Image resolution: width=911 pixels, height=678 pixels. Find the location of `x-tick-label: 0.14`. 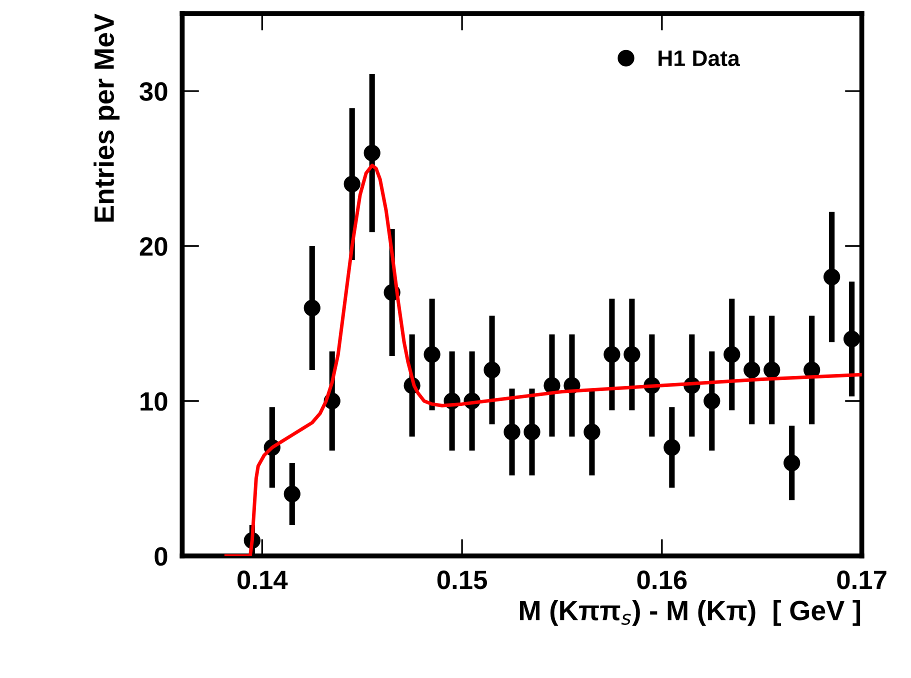

x-tick-label: 0.14 is located at coordinates (263, 580).